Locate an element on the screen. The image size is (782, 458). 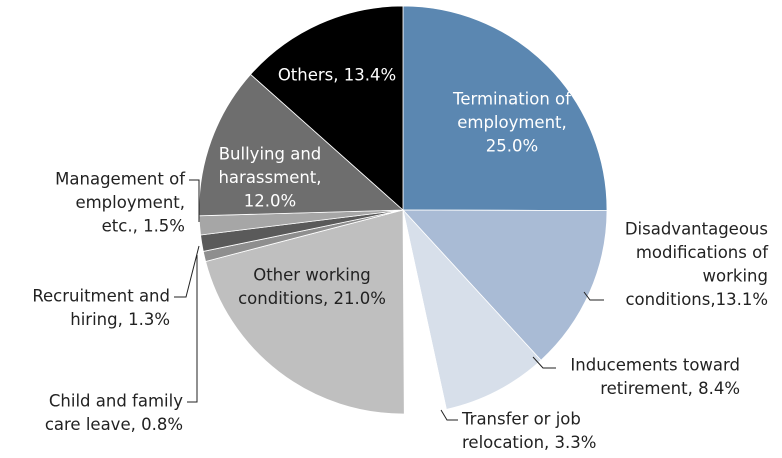
label-line: Others, 13.4% is located at coordinates (337, 75).